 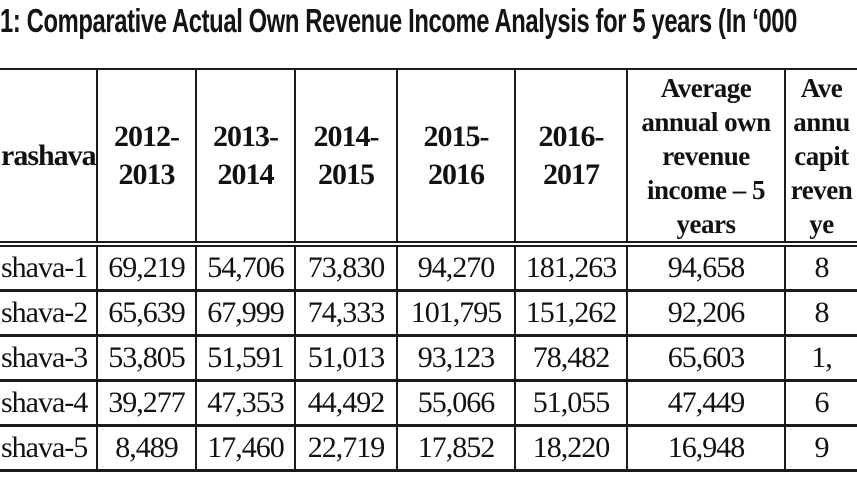 I want to click on row-label: shava-4, so click(x=49, y=402).